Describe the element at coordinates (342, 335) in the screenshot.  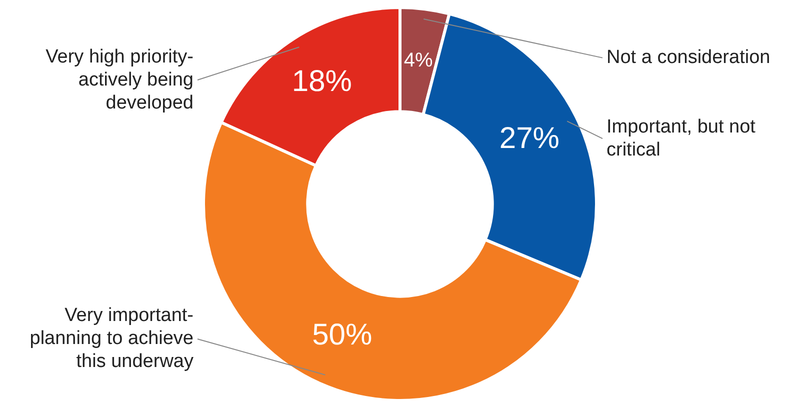
I see `data-label: 50%` at that location.